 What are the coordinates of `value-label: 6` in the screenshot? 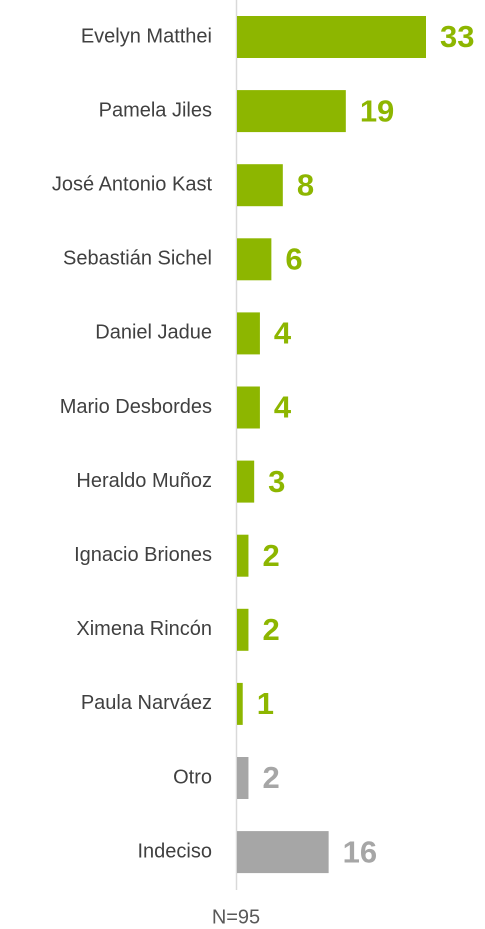 It's located at (293, 258).